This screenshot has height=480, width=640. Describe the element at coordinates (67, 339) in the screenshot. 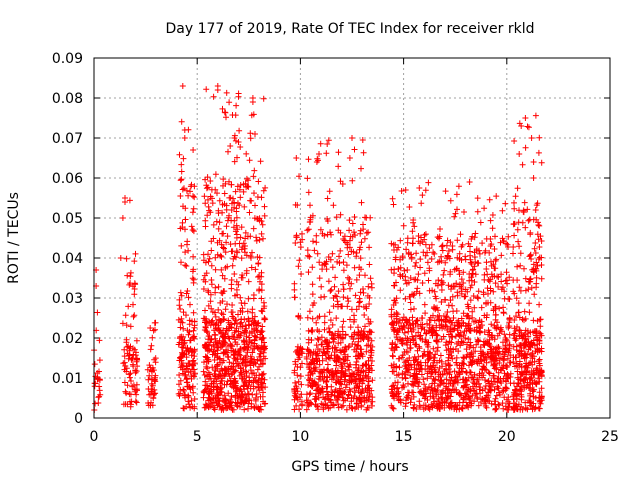

I see `y-tick-label: 0.02` at that location.